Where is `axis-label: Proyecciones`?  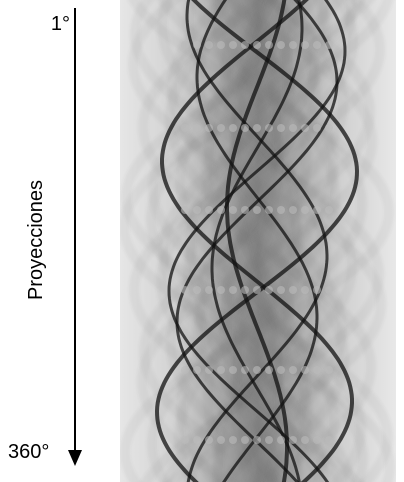 axis-label: Proyecciones is located at coordinates (36, 240).